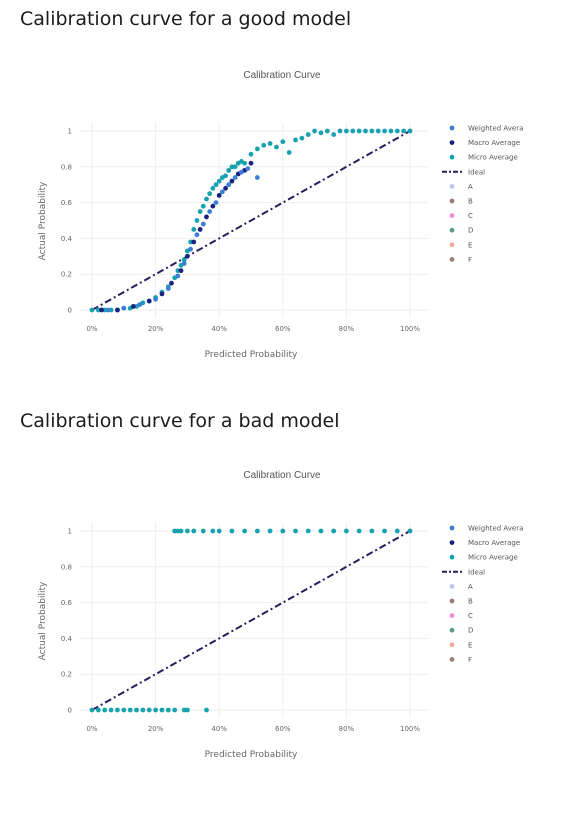  What do you see at coordinates (251, 355) in the screenshot?
I see `x-axis-label: Predicted Probability` at bounding box center [251, 355].